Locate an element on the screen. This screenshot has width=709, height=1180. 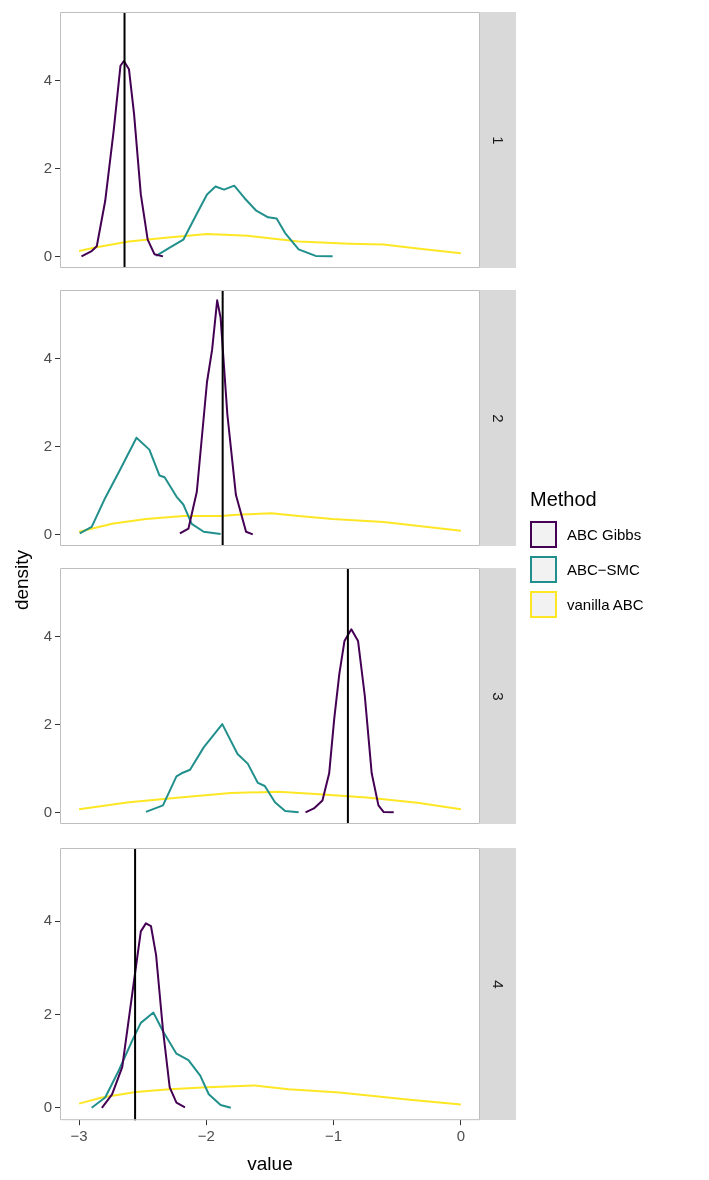
text: 2 is located at coordinates (498, 418).